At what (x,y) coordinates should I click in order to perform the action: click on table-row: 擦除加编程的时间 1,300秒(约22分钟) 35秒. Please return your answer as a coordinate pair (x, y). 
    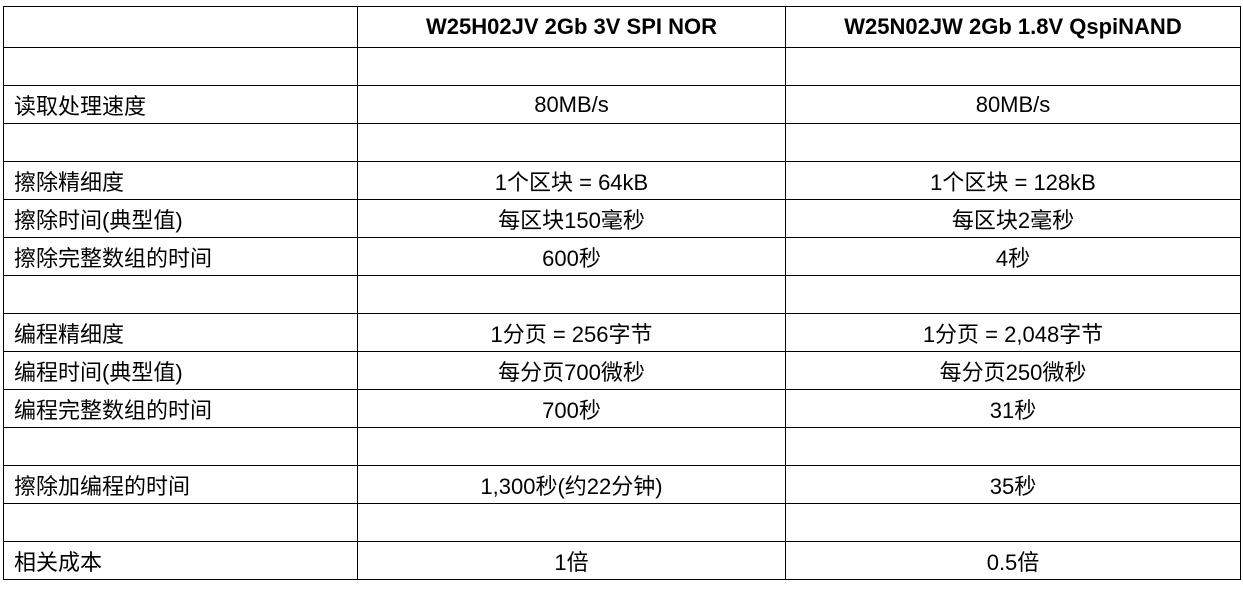
    Looking at the image, I should click on (622, 484).